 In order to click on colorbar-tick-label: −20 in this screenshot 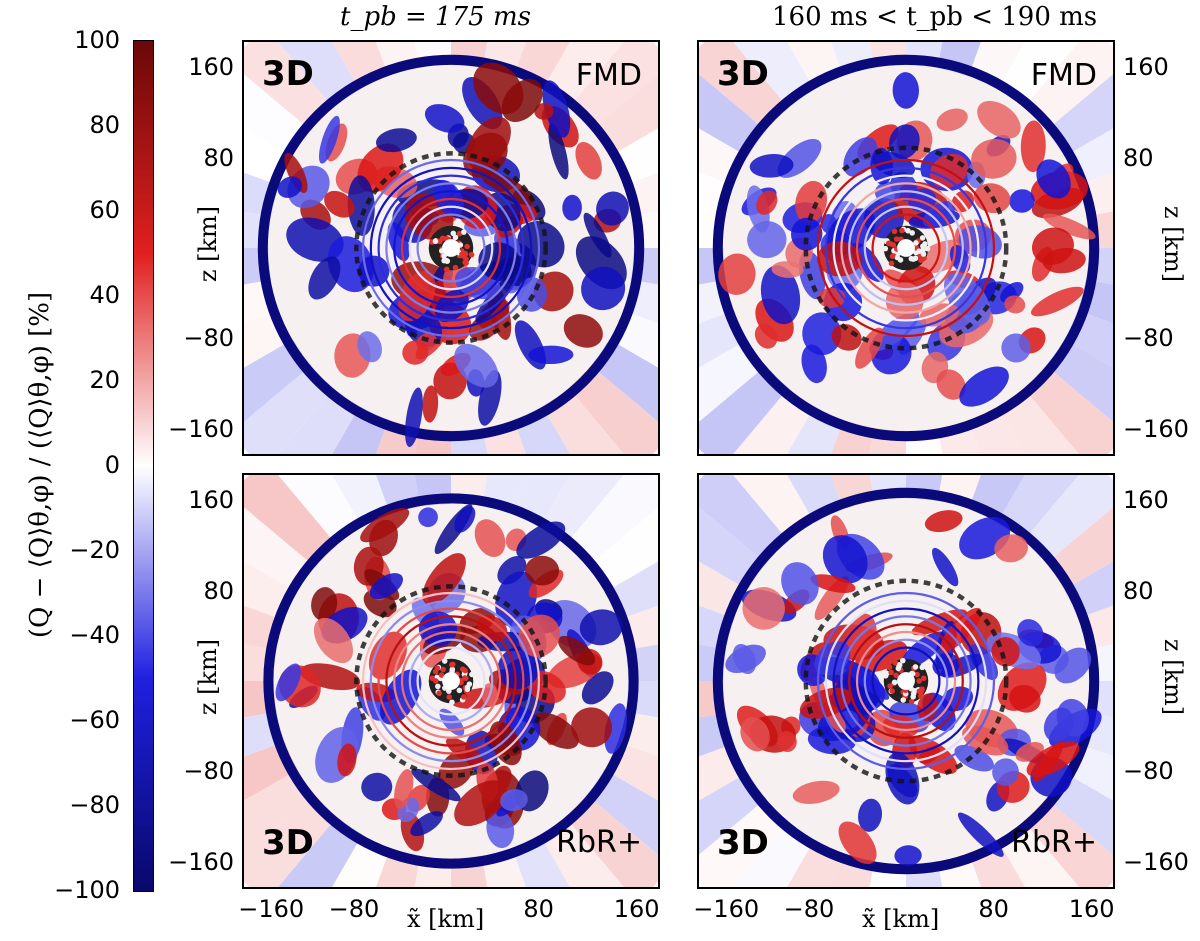, I will do `click(94, 550)`.